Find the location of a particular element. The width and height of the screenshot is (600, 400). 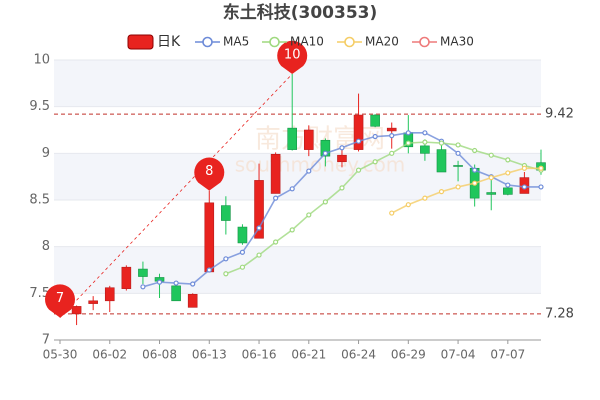

x-tick-label: 06-08 is located at coordinates (159, 355).